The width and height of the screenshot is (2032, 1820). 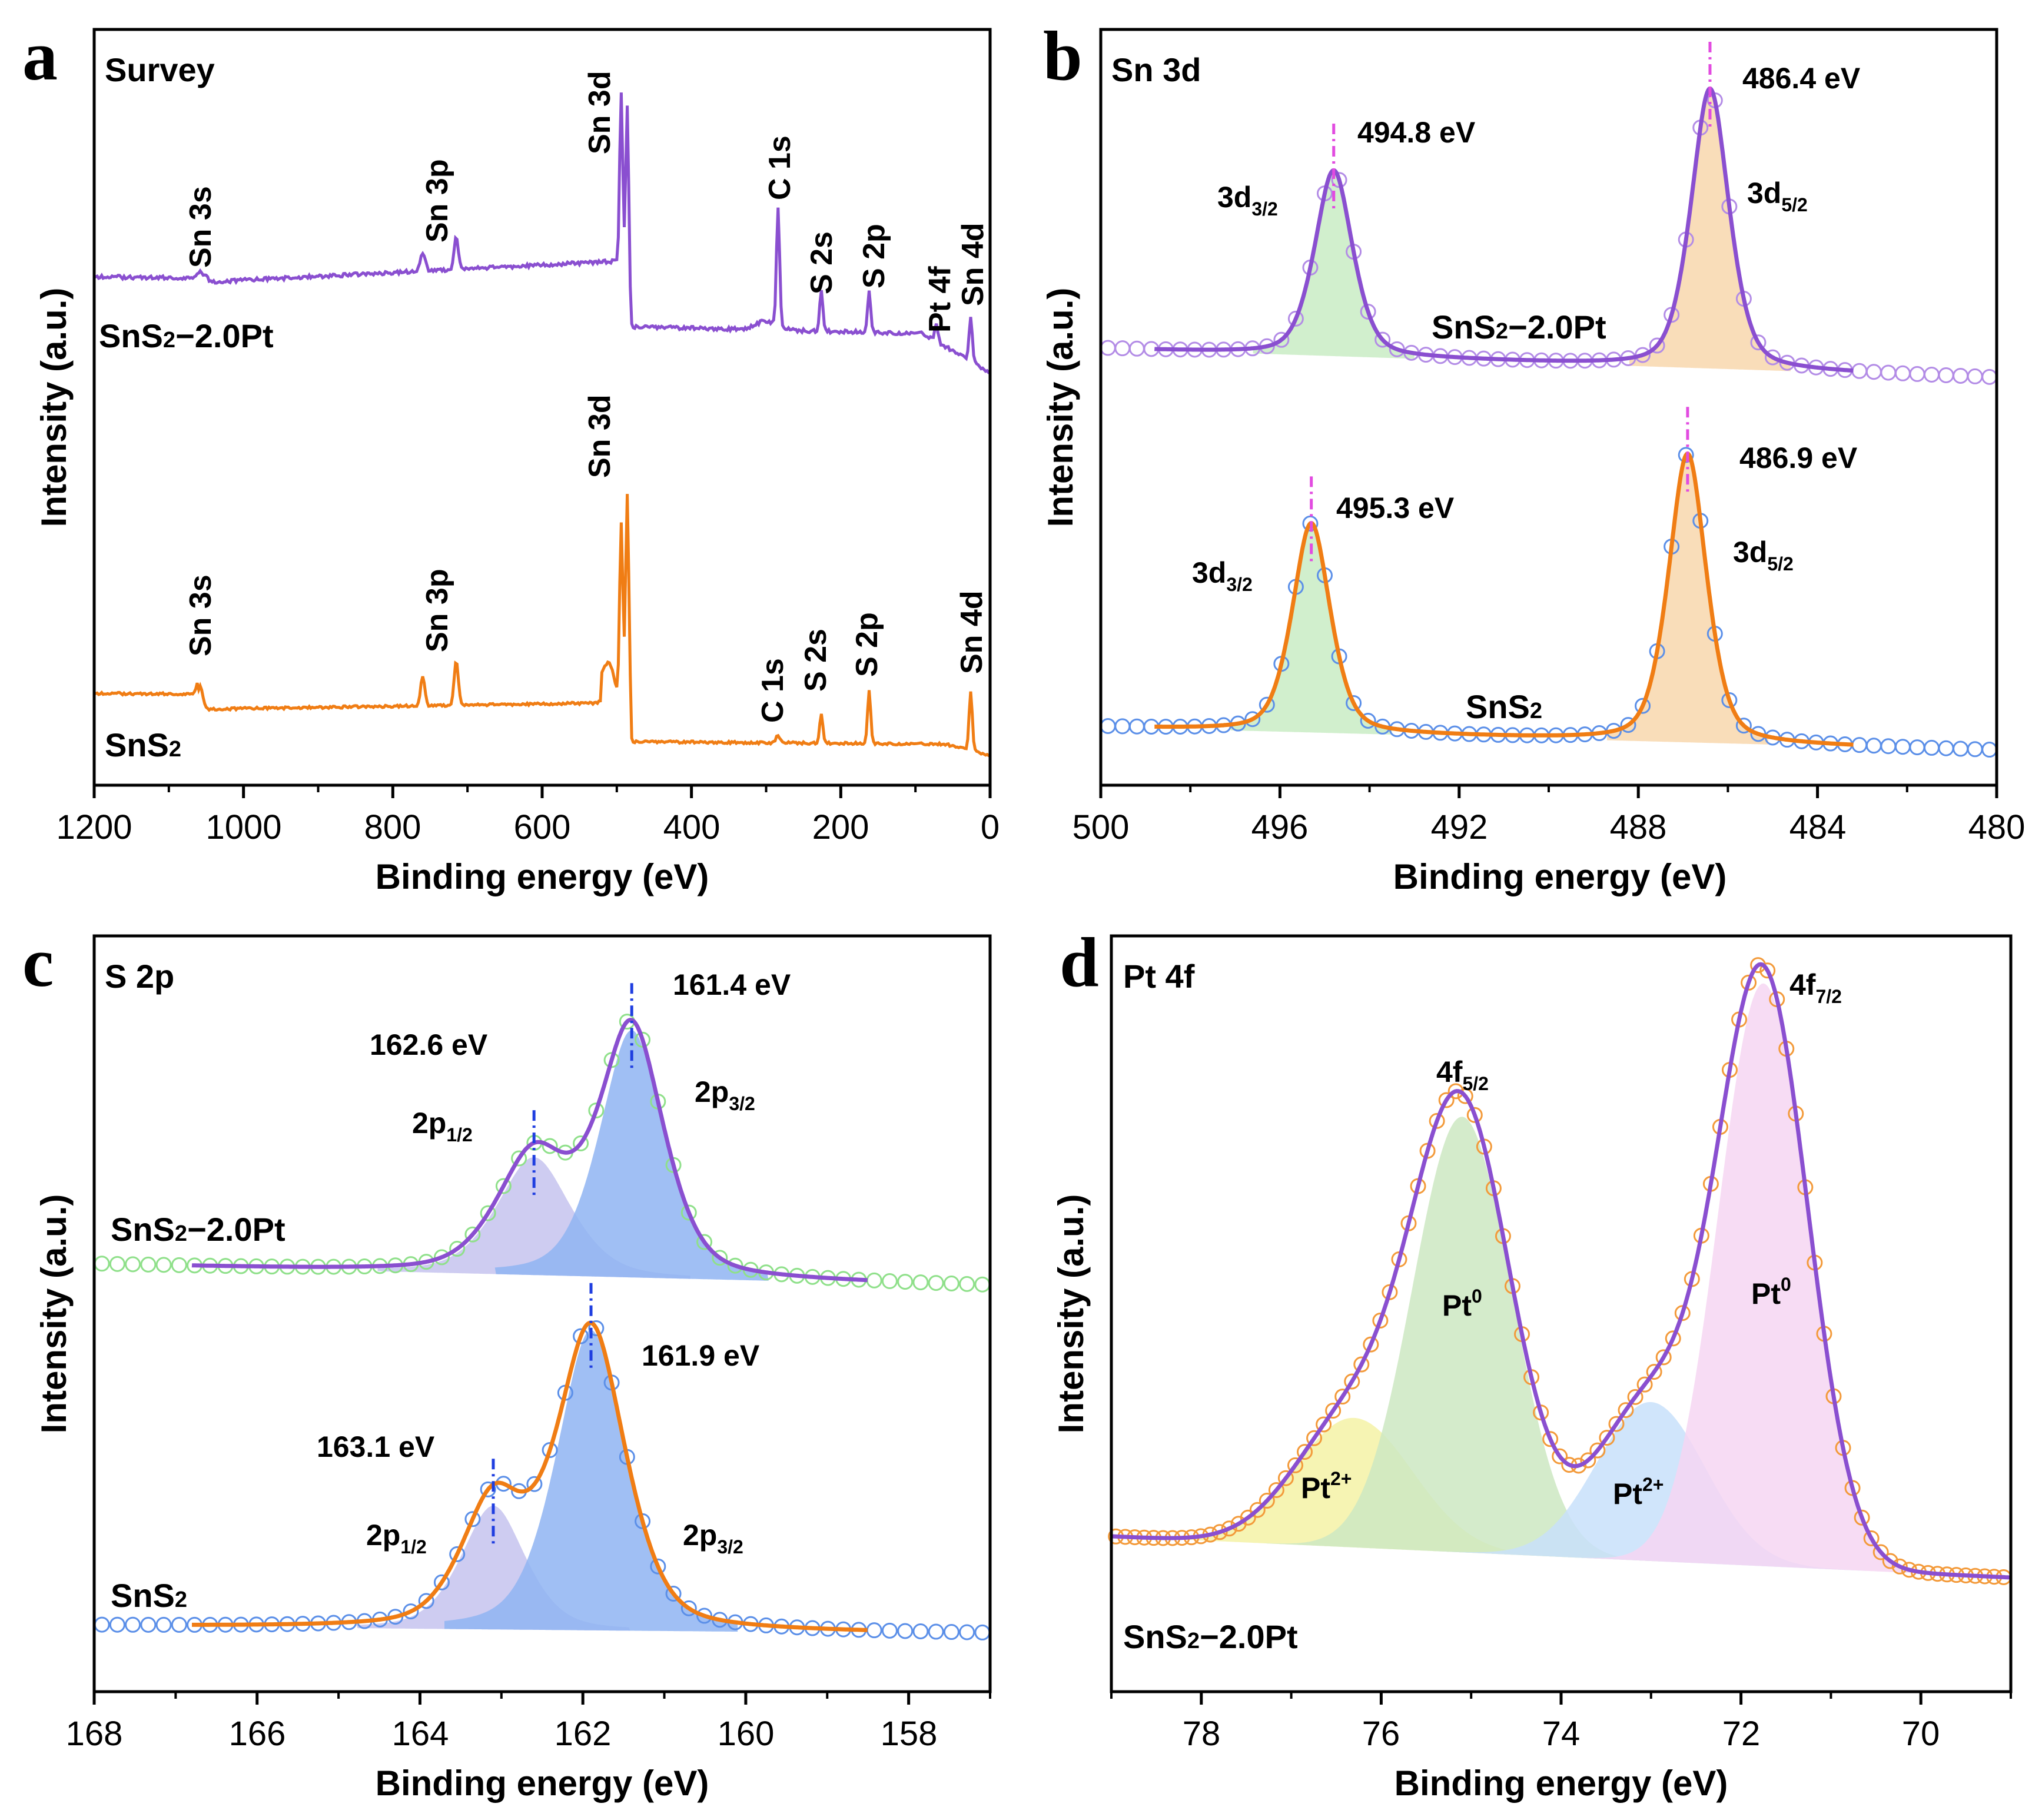 What do you see at coordinates (396, 1538) in the screenshot?
I see `s2p-component-label: 2p1/2` at bounding box center [396, 1538].